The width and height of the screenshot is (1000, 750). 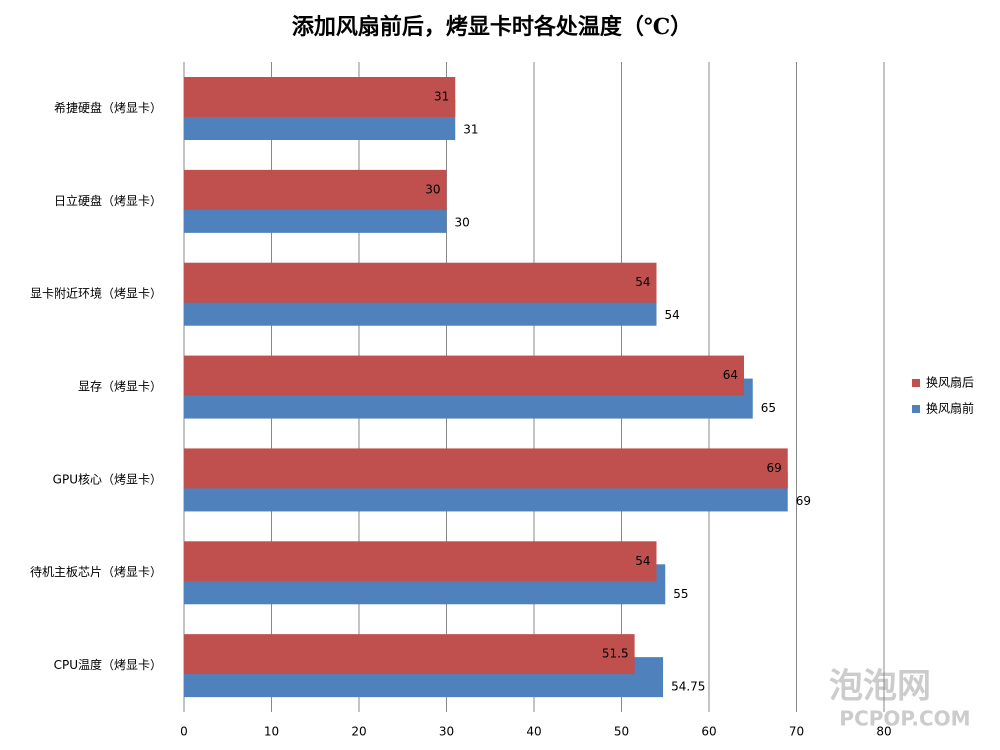 I want to click on y-tick-label: 显存（烤显卡）, so click(x=120, y=386).